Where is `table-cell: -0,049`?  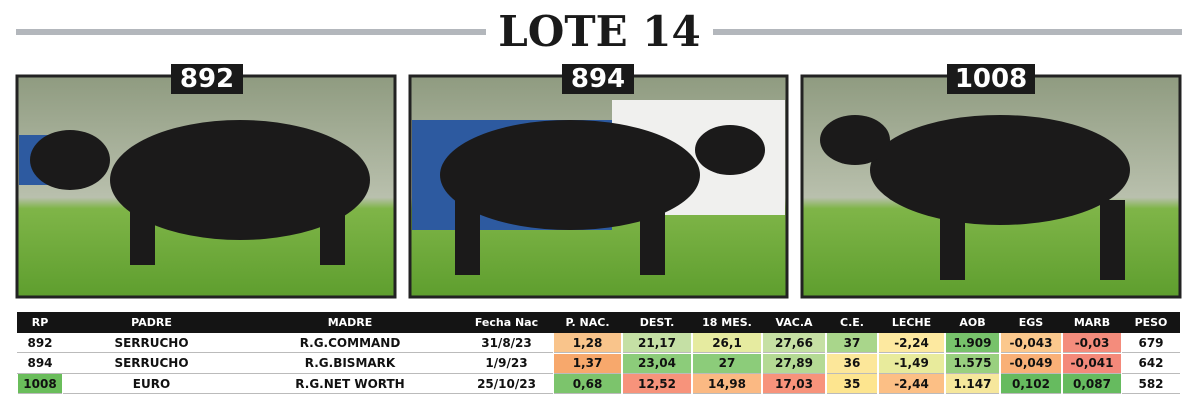
table-cell: -0,049 is located at coordinates (1031, 363).